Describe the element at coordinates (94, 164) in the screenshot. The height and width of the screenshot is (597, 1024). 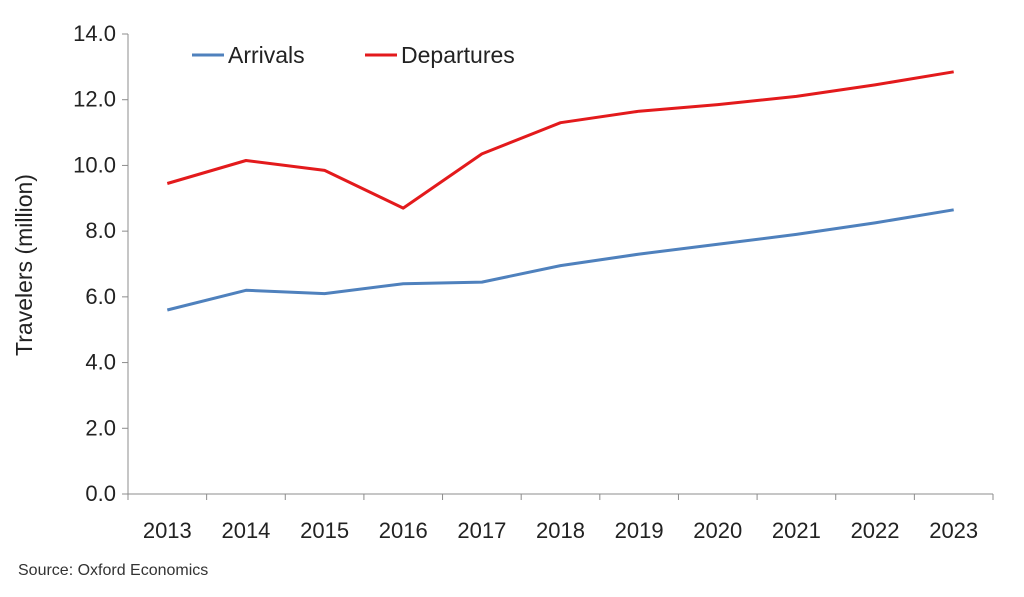
I see `y-tick-label: 10.0` at that location.